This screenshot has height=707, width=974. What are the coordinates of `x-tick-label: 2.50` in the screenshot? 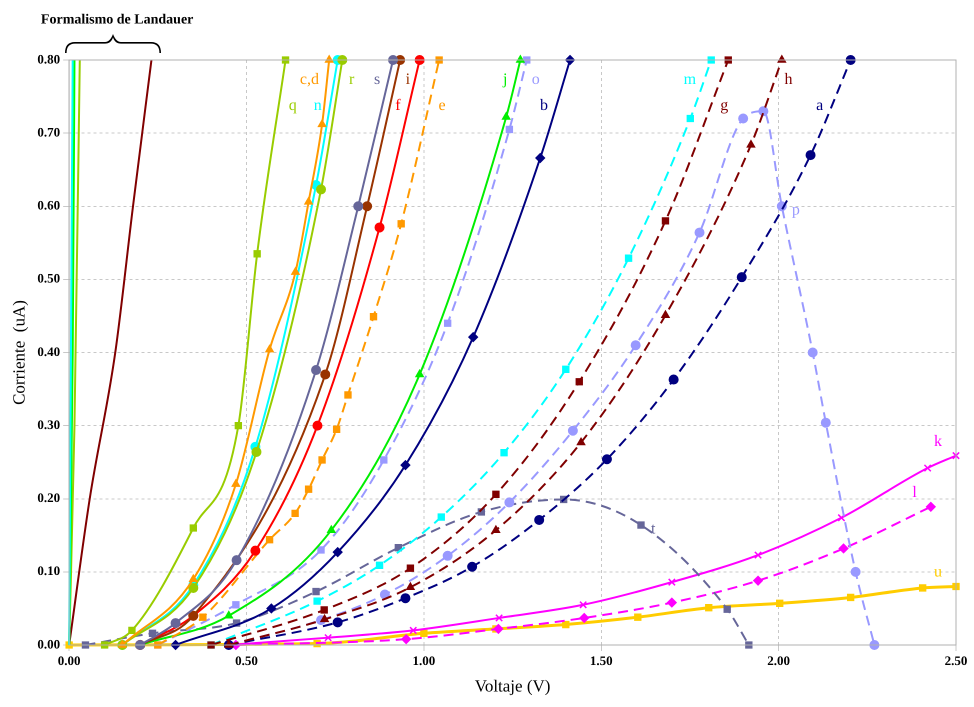 It's located at (956, 660).